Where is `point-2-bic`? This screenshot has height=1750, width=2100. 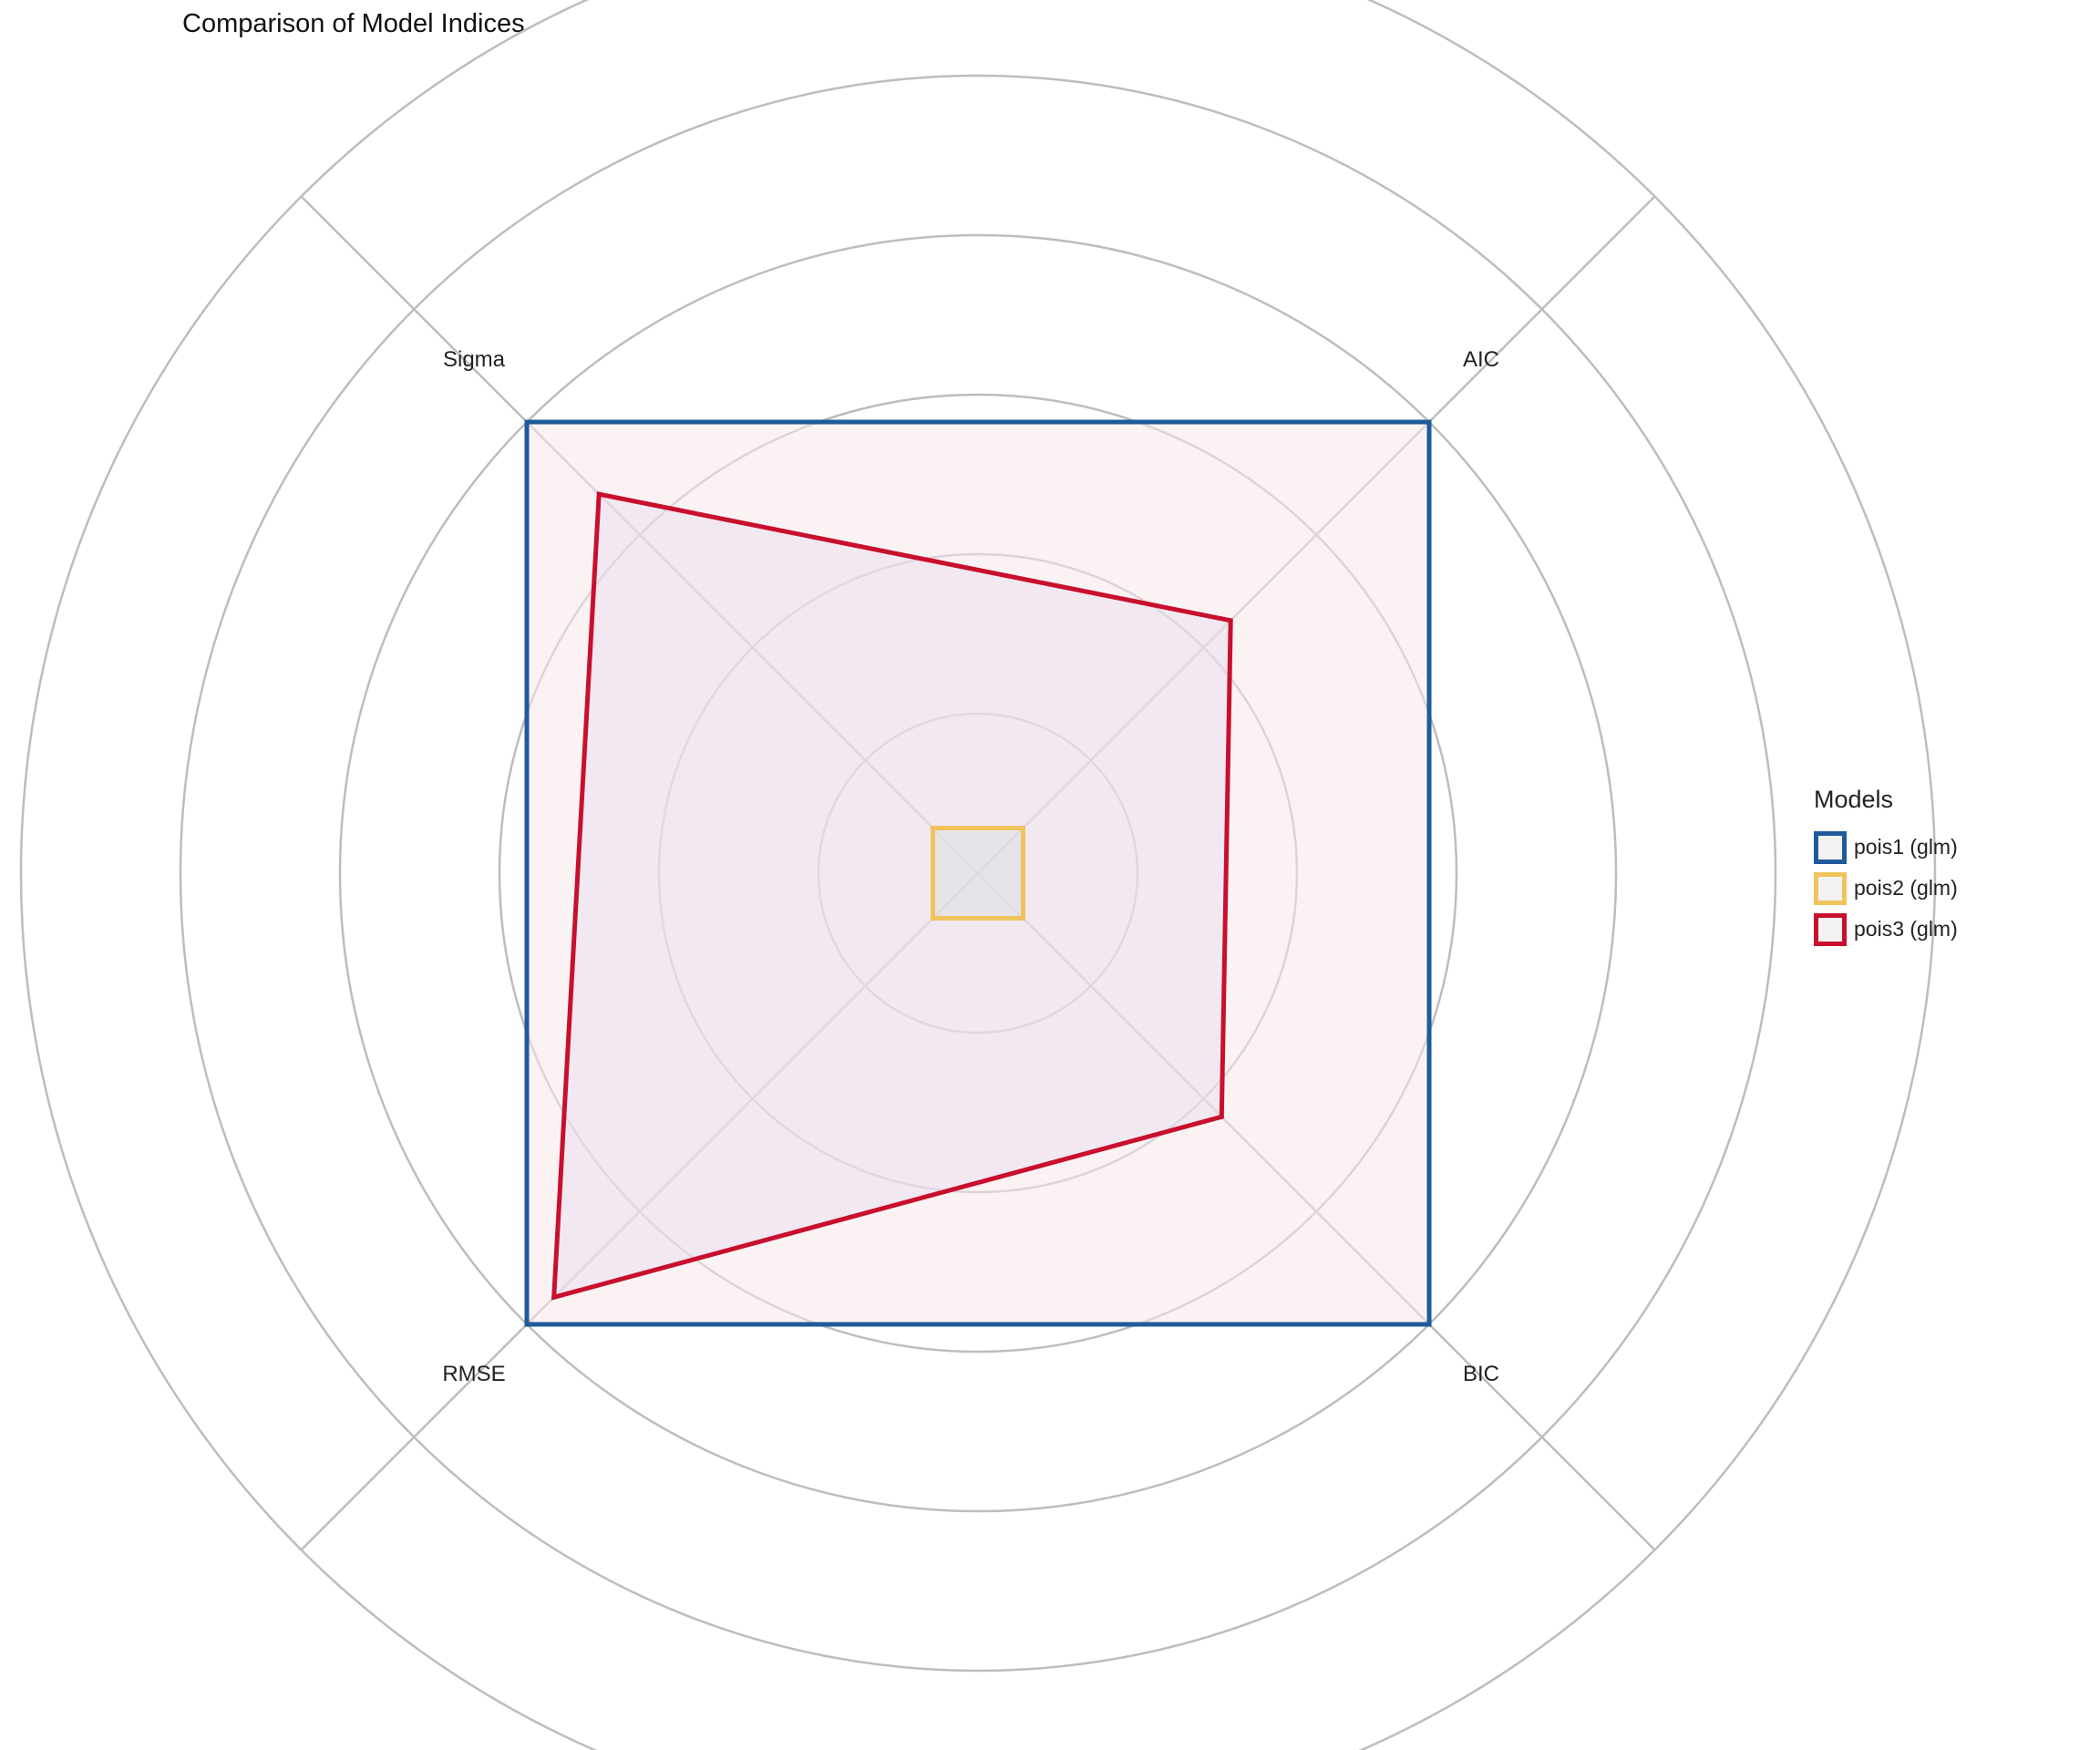
point-2-bic is located at coordinates (1022, 918).